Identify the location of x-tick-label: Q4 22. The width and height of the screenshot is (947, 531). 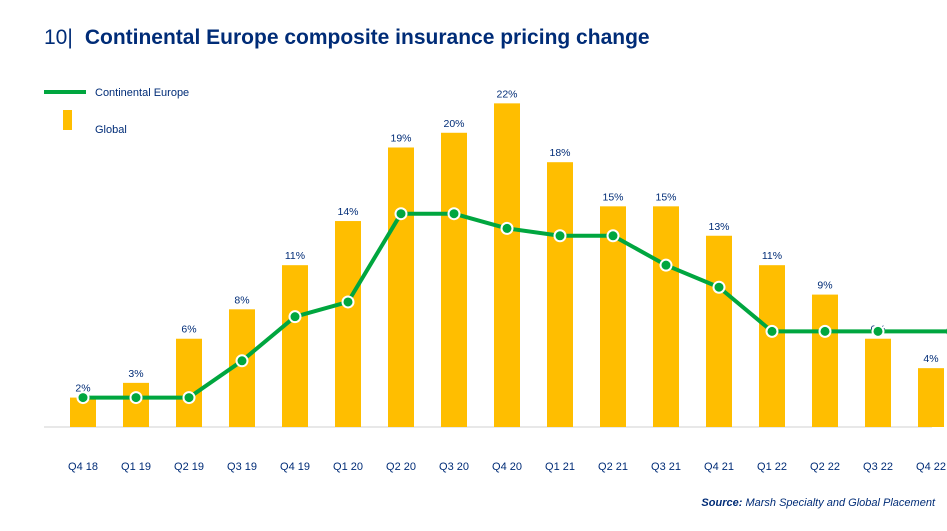
(931, 467).